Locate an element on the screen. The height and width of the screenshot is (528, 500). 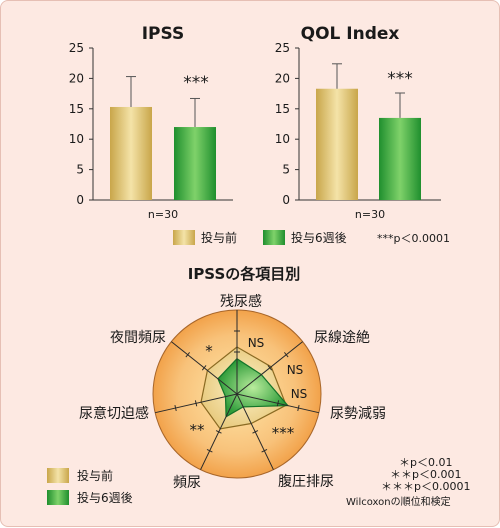
legend-top-pvalue: ***p＜0.0001 is located at coordinates (413, 238).